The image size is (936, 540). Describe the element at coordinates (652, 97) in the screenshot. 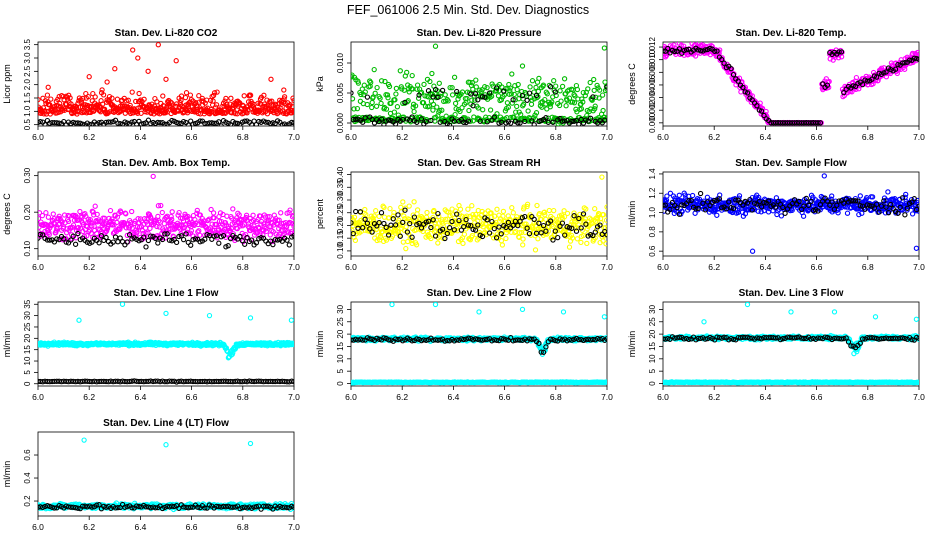

I see `y-tick-label: 0.004` at that location.